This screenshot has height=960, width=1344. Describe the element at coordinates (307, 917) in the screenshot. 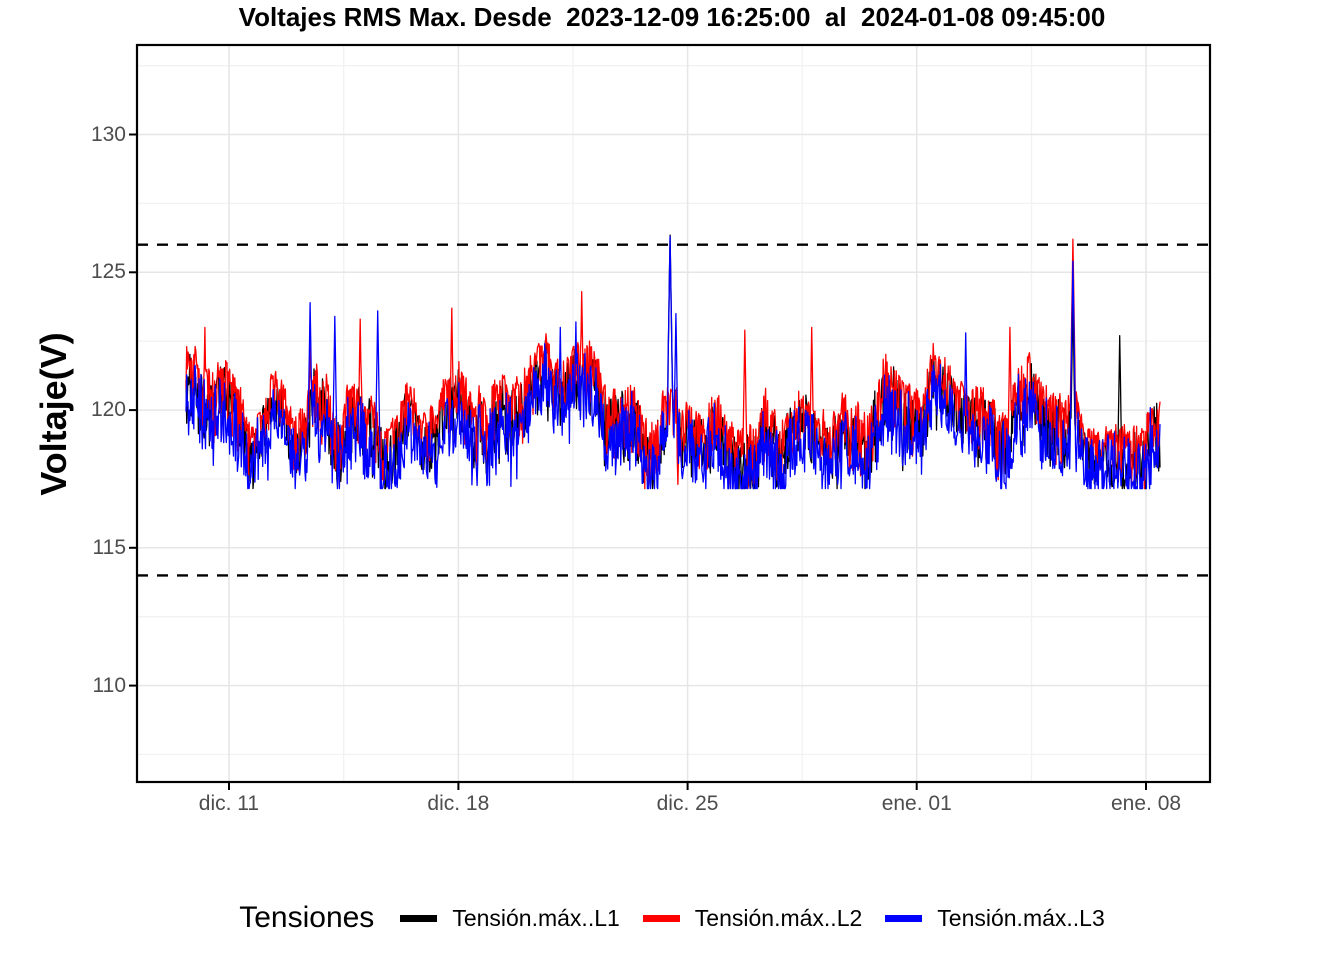

I see `legend-title: Tensiones` at that location.